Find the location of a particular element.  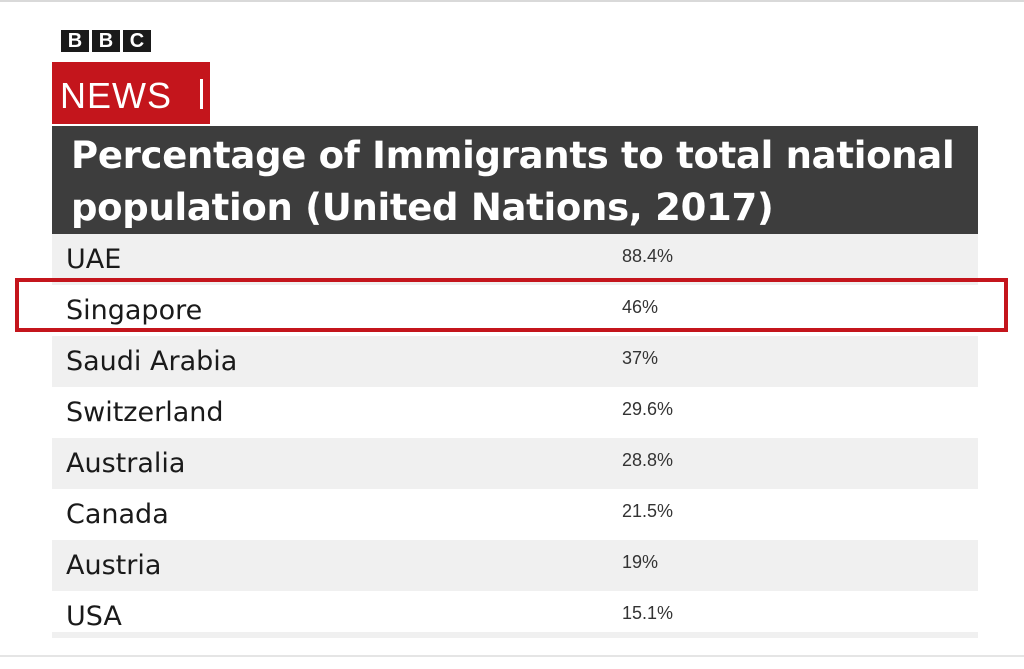

percentage-cell: 15.1% is located at coordinates (648, 613).